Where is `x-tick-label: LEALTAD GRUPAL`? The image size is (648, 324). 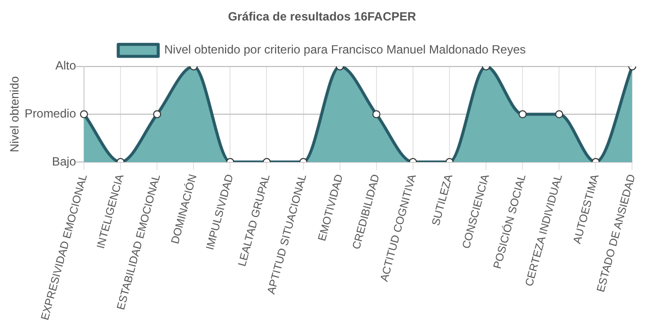
x-tick-label: LEALTAD GRUPAL is located at coordinates (254, 220).